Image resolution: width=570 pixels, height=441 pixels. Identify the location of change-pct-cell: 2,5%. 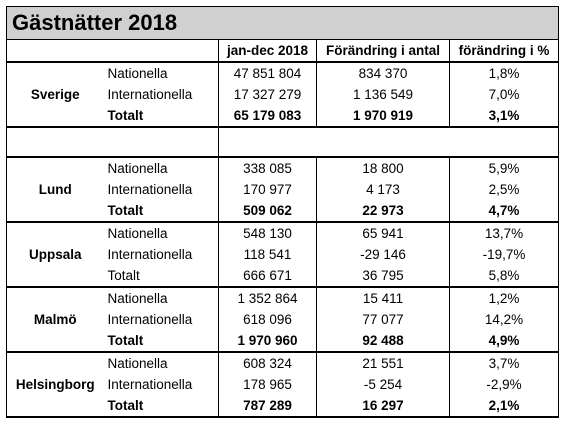
(504, 189).